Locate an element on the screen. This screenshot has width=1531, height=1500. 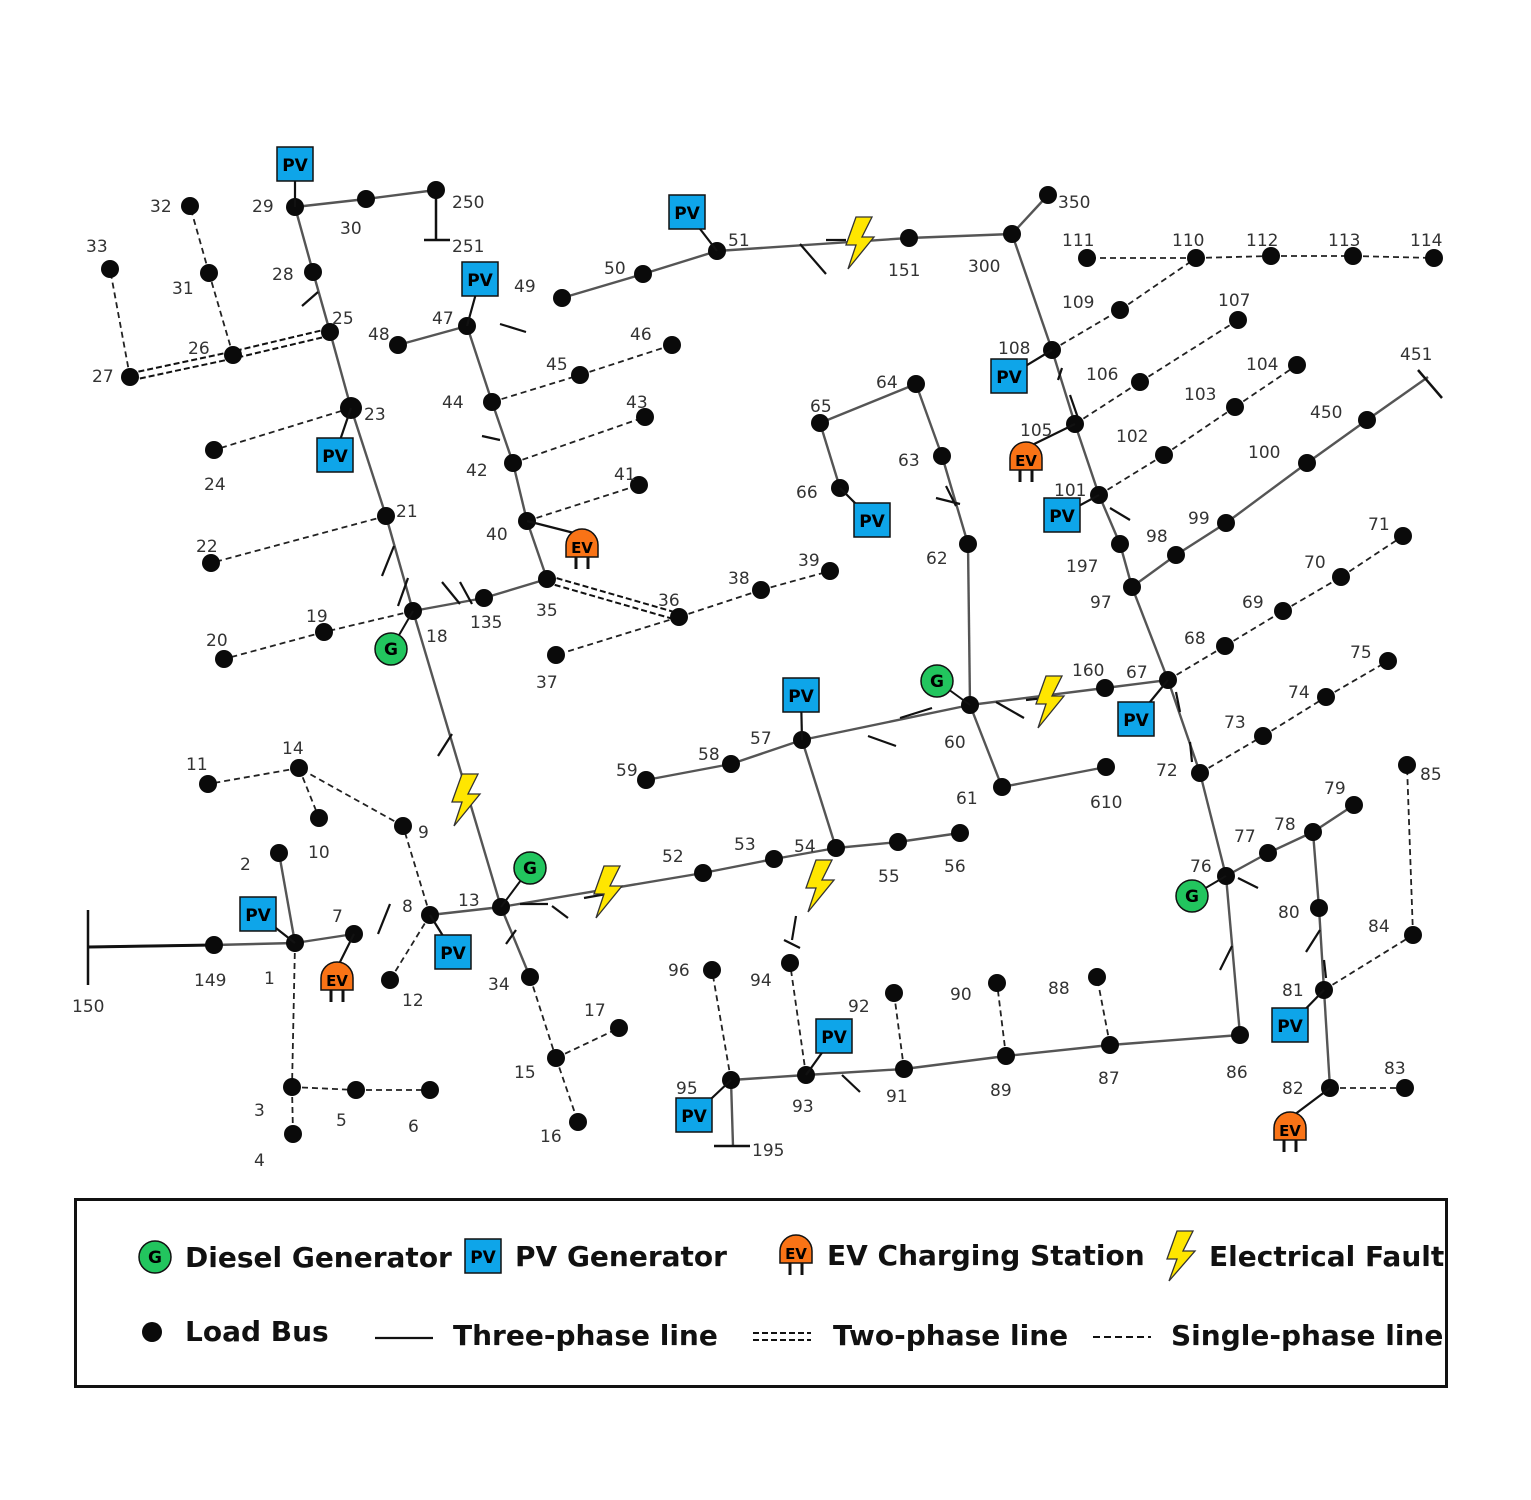
bus-label-60: 60 is located at coordinates (955, 743).